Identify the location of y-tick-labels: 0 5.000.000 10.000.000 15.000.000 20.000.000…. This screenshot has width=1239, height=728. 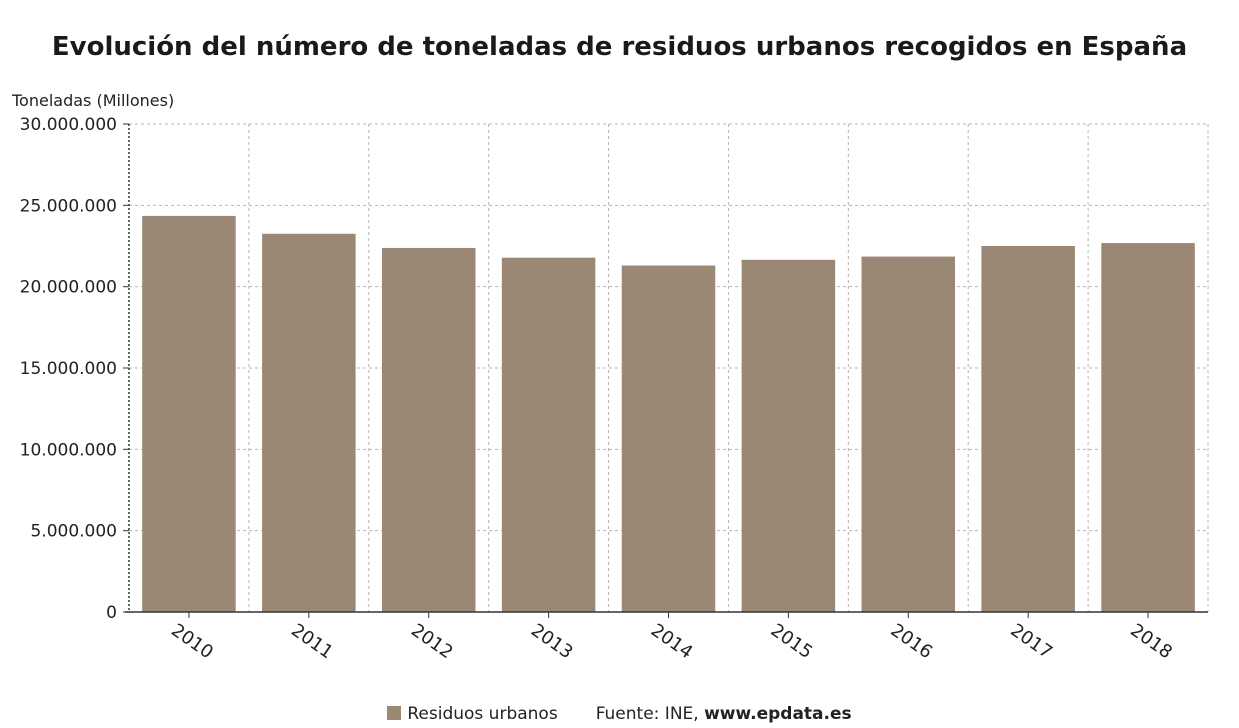
(68, 369).